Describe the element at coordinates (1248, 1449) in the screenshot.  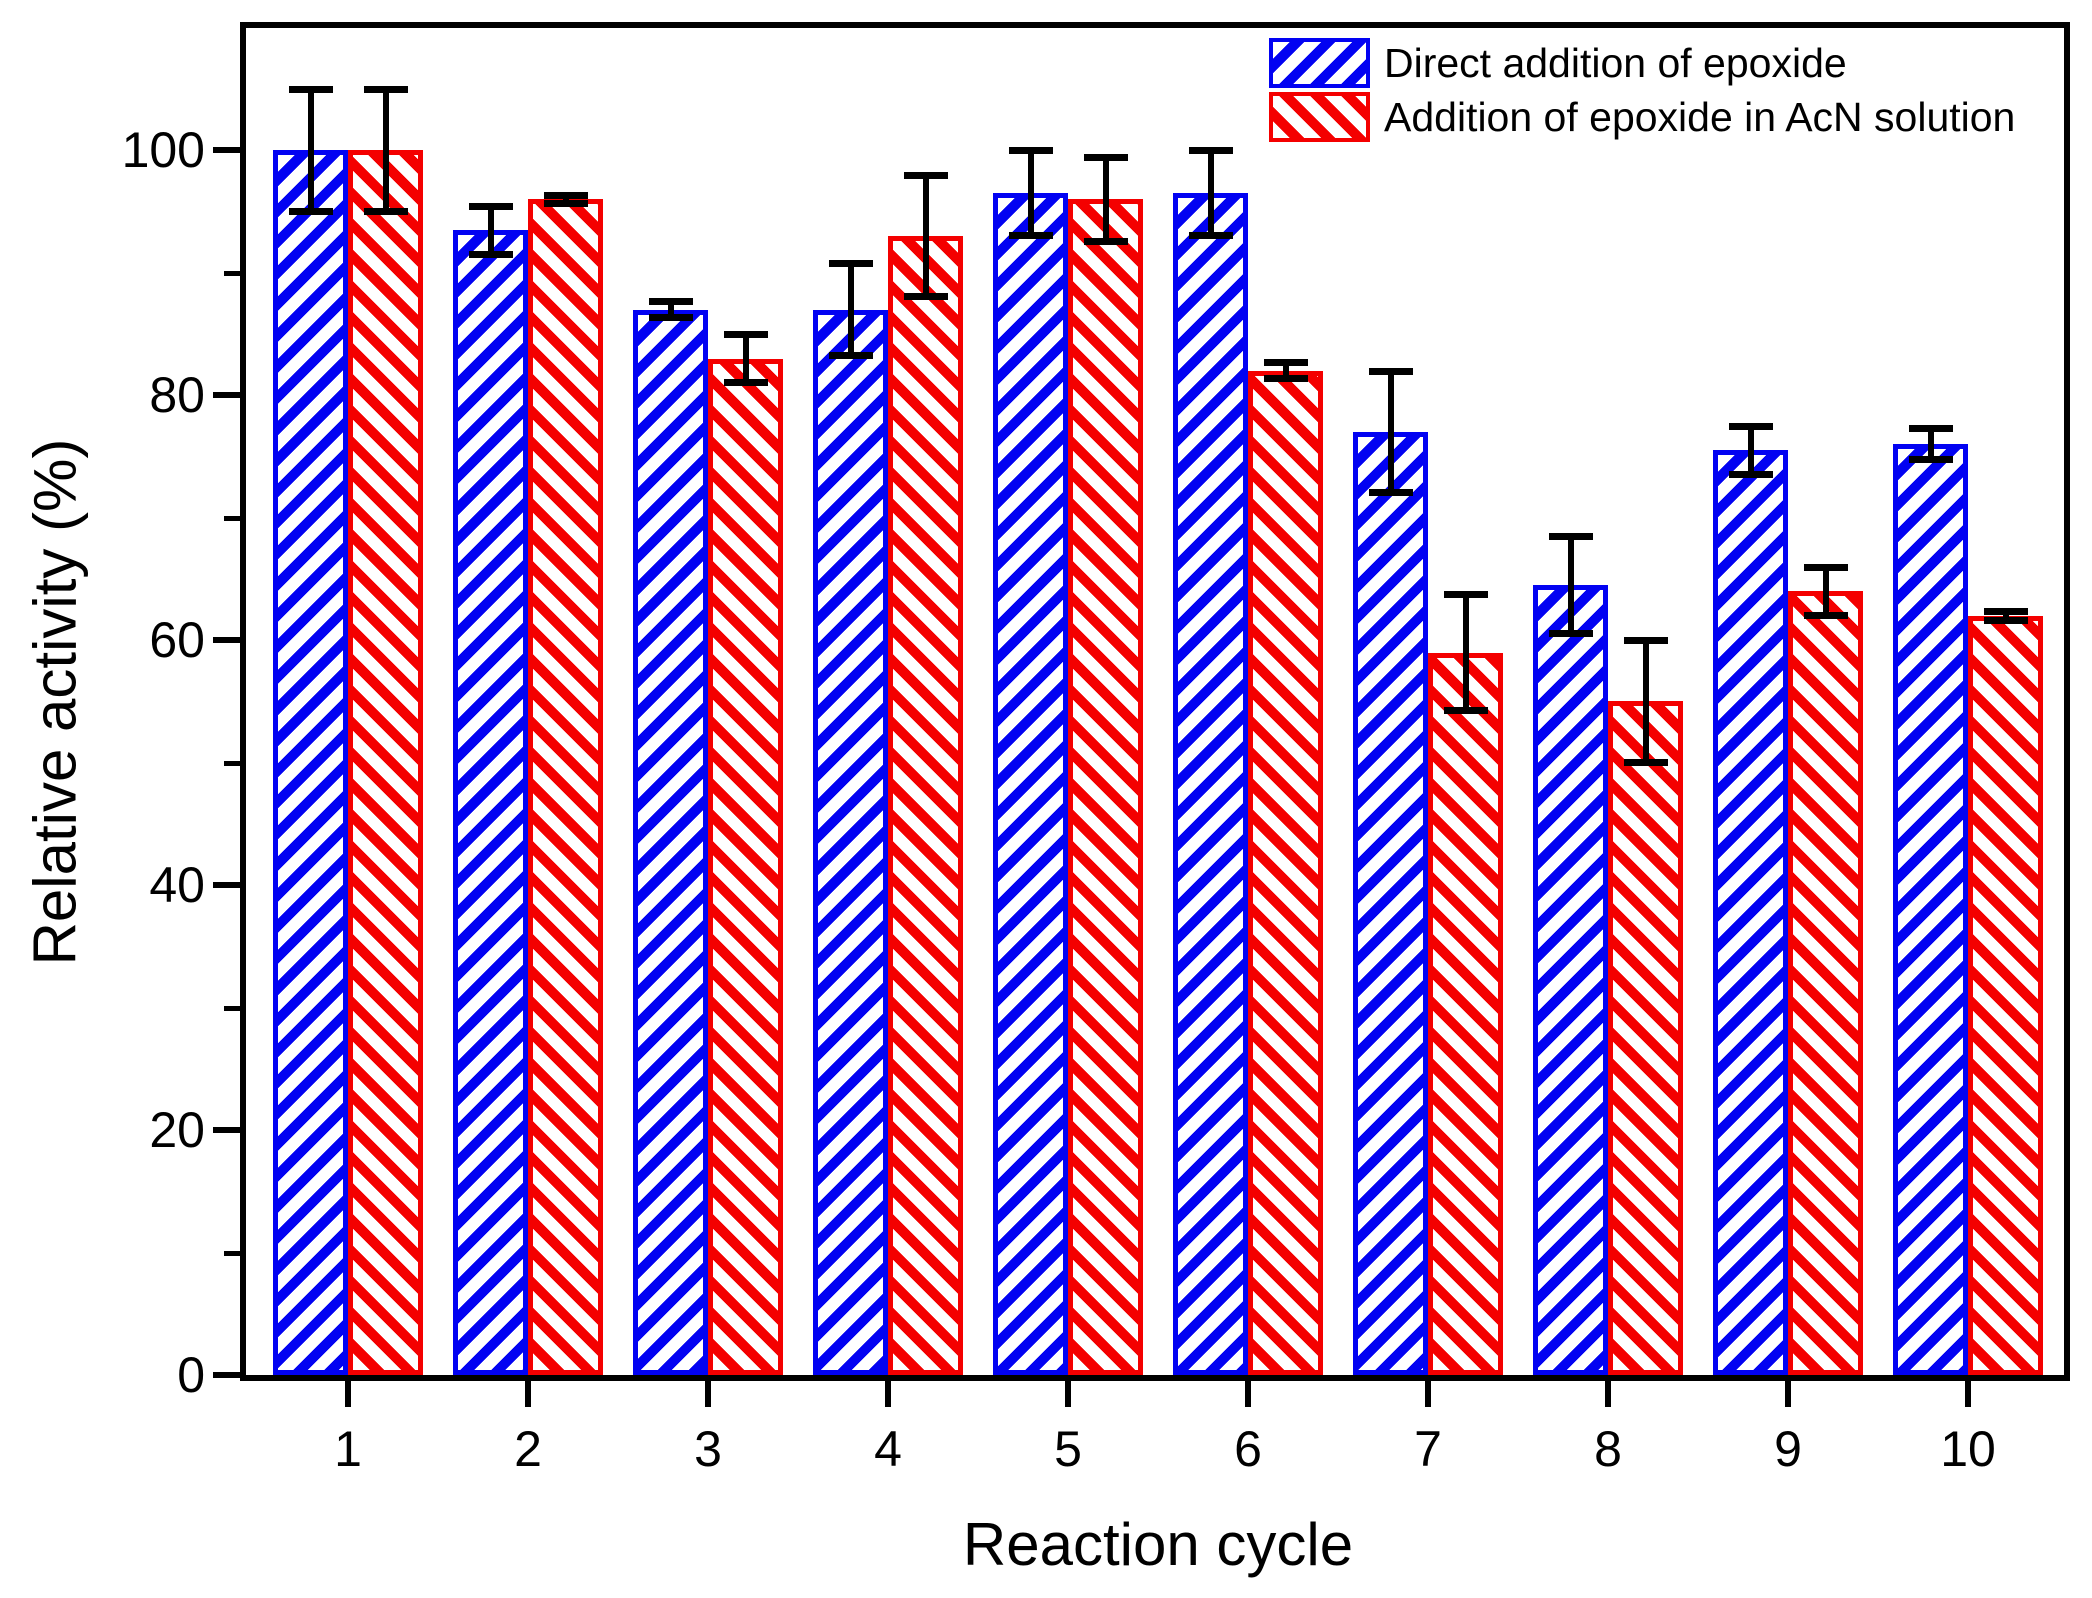
I see `x-tick-label: 6` at that location.